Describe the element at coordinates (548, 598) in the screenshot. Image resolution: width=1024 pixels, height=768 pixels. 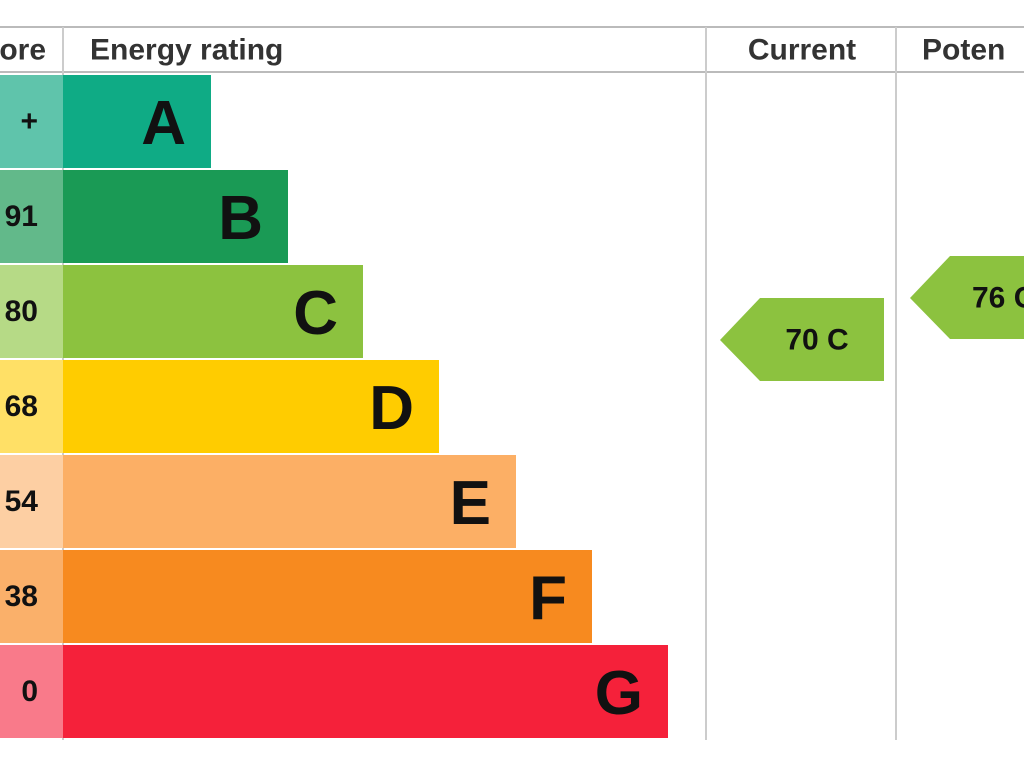
I see `band-letter: F` at that location.